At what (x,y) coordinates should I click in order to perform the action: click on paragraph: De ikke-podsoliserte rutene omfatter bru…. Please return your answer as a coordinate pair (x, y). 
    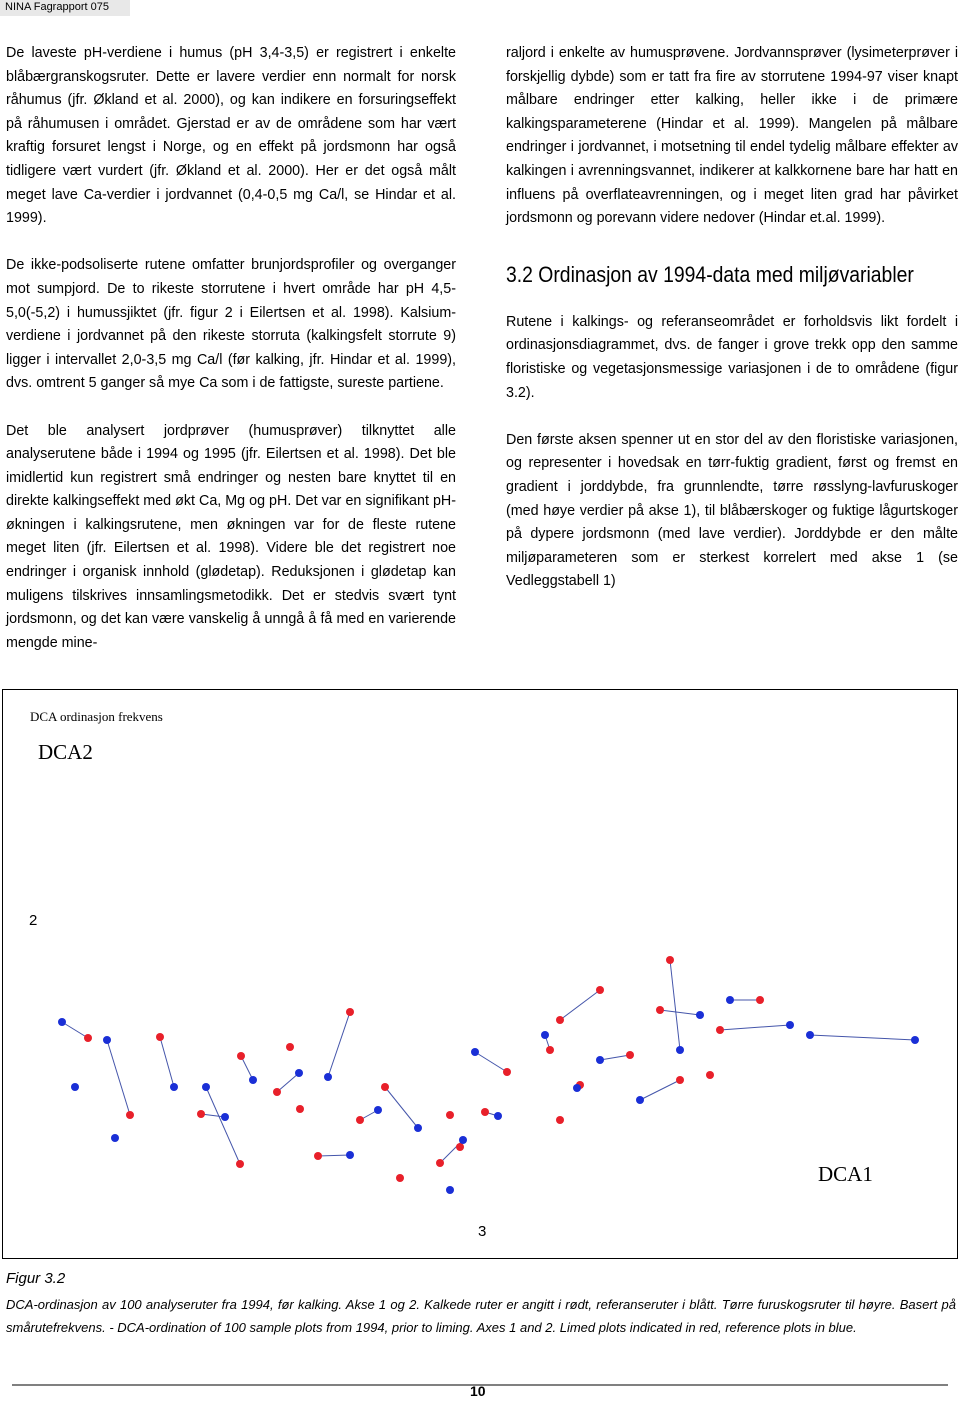
    Looking at the image, I should click on (231, 324).